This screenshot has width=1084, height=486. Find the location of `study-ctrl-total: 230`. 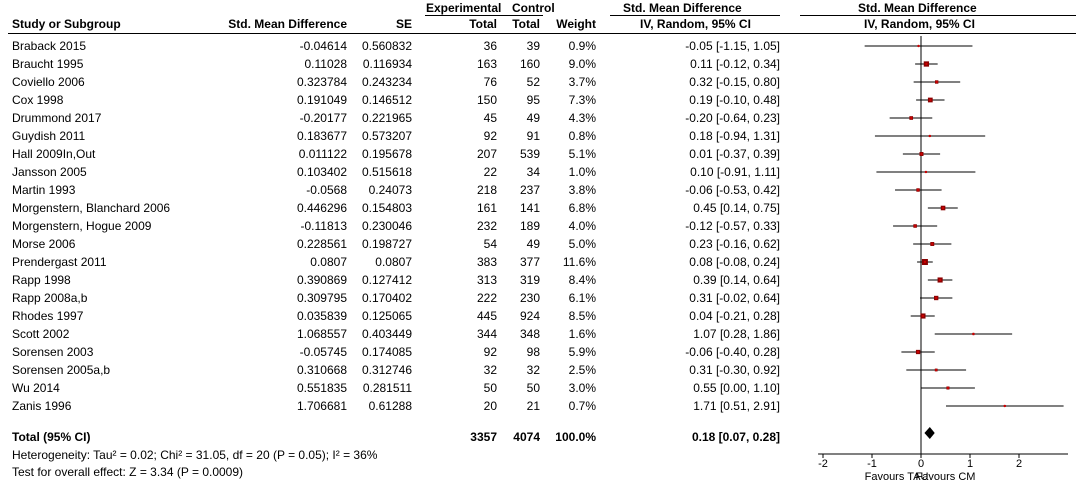

study-ctrl-total: 230 is located at coordinates (529, 298).